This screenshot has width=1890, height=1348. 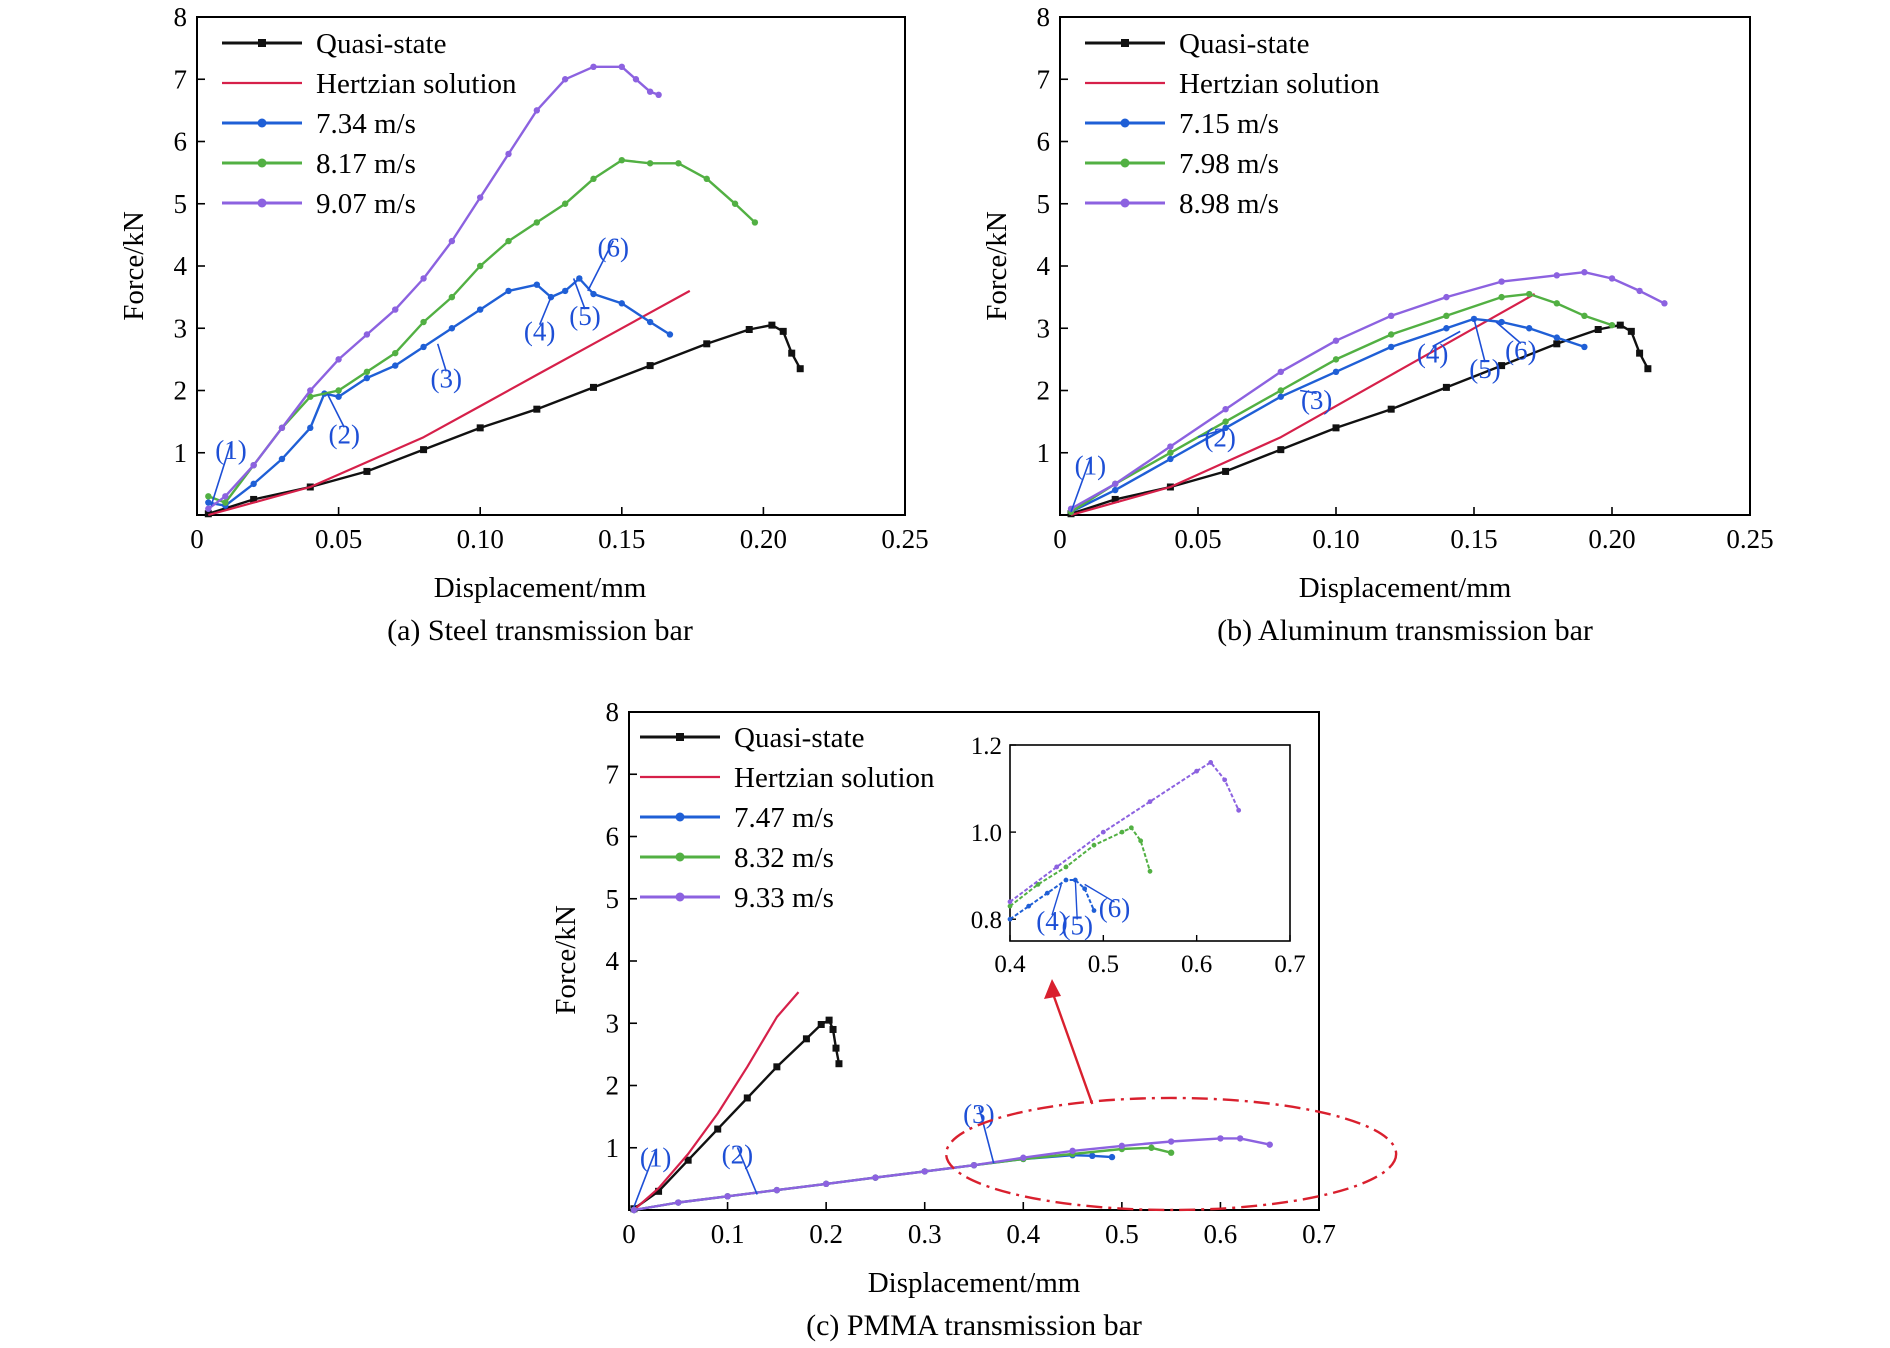 What do you see at coordinates (1051, 921) in the screenshot?
I see `inset-annotation-label: (4)` at bounding box center [1051, 921].